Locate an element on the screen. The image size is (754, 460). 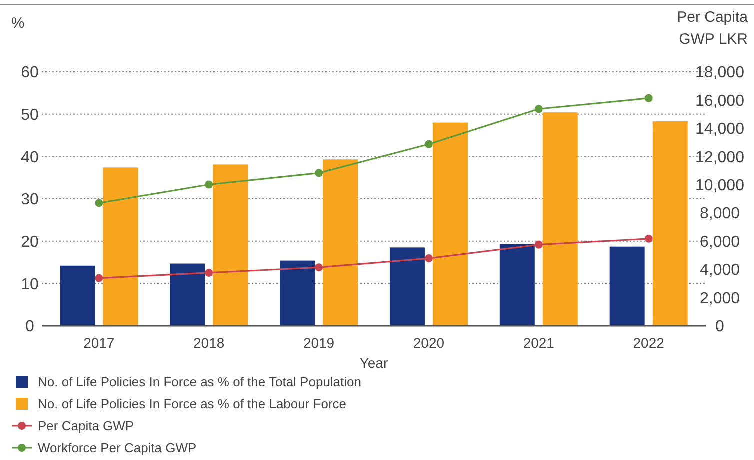
y2-tick-label: 0 is located at coordinates (720, 327).